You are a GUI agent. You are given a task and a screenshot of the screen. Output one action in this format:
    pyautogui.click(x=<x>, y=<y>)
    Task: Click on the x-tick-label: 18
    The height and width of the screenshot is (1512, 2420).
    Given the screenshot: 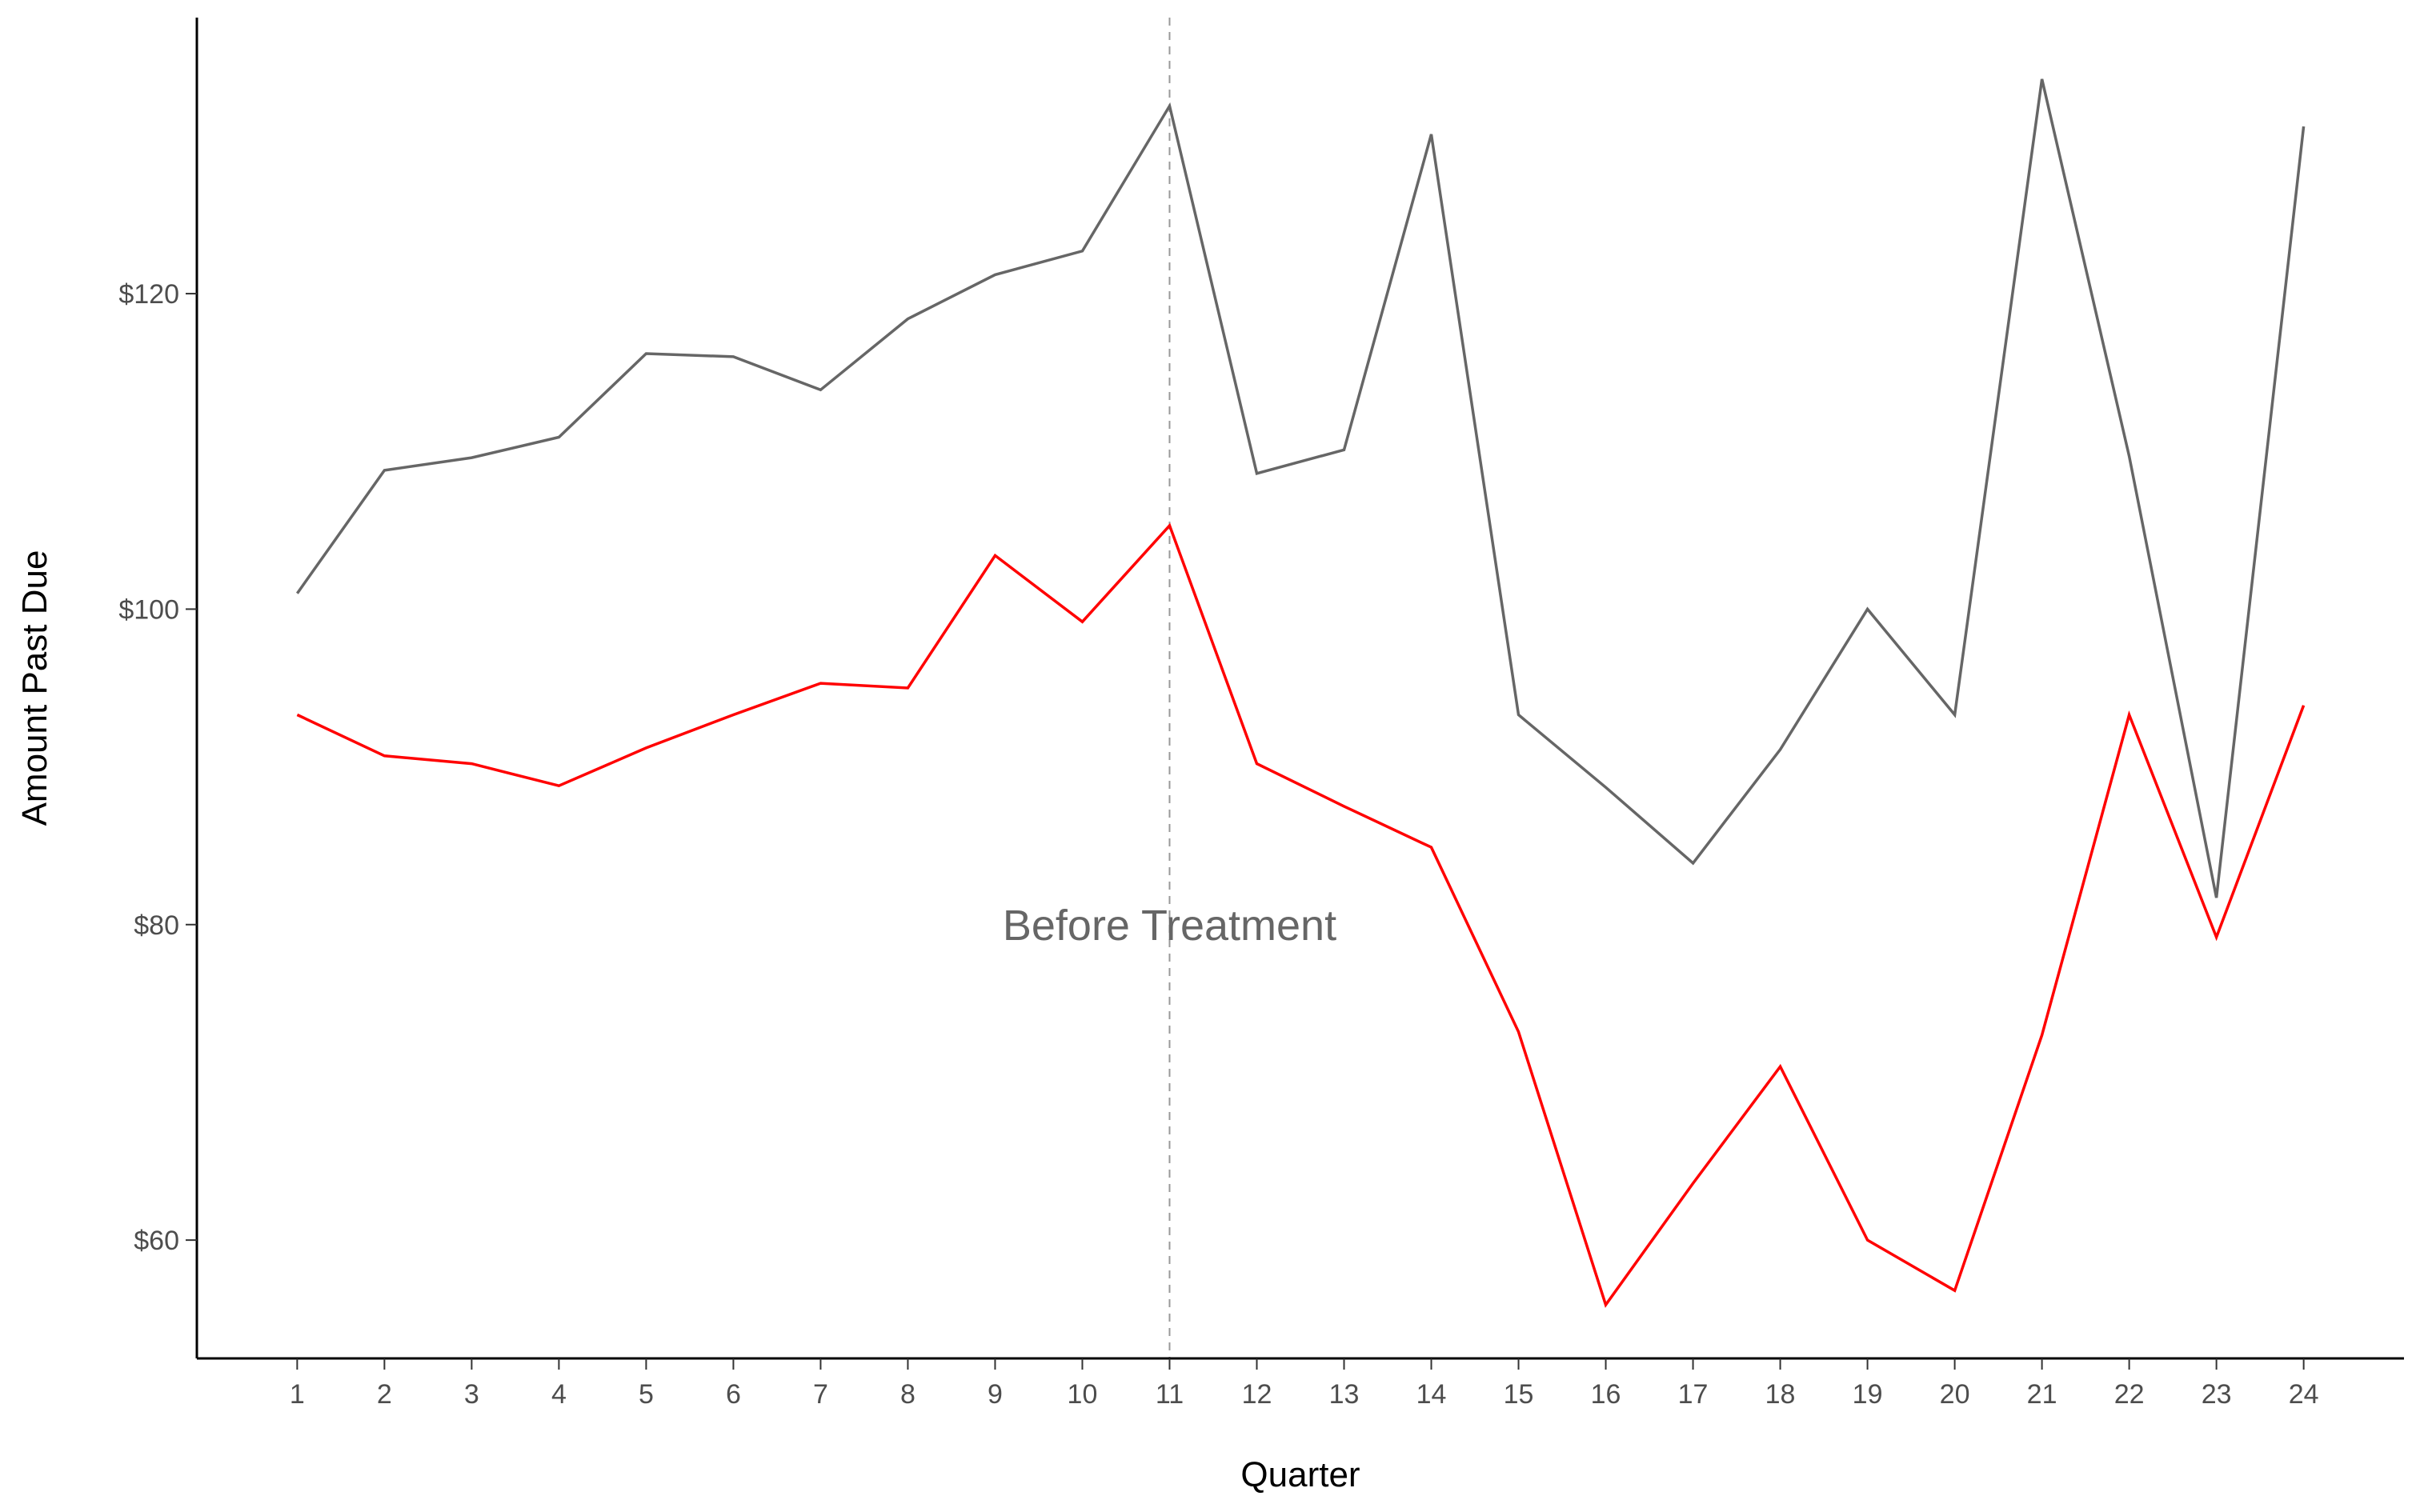 What is the action you would take?
    pyautogui.click(x=1780, y=1394)
    